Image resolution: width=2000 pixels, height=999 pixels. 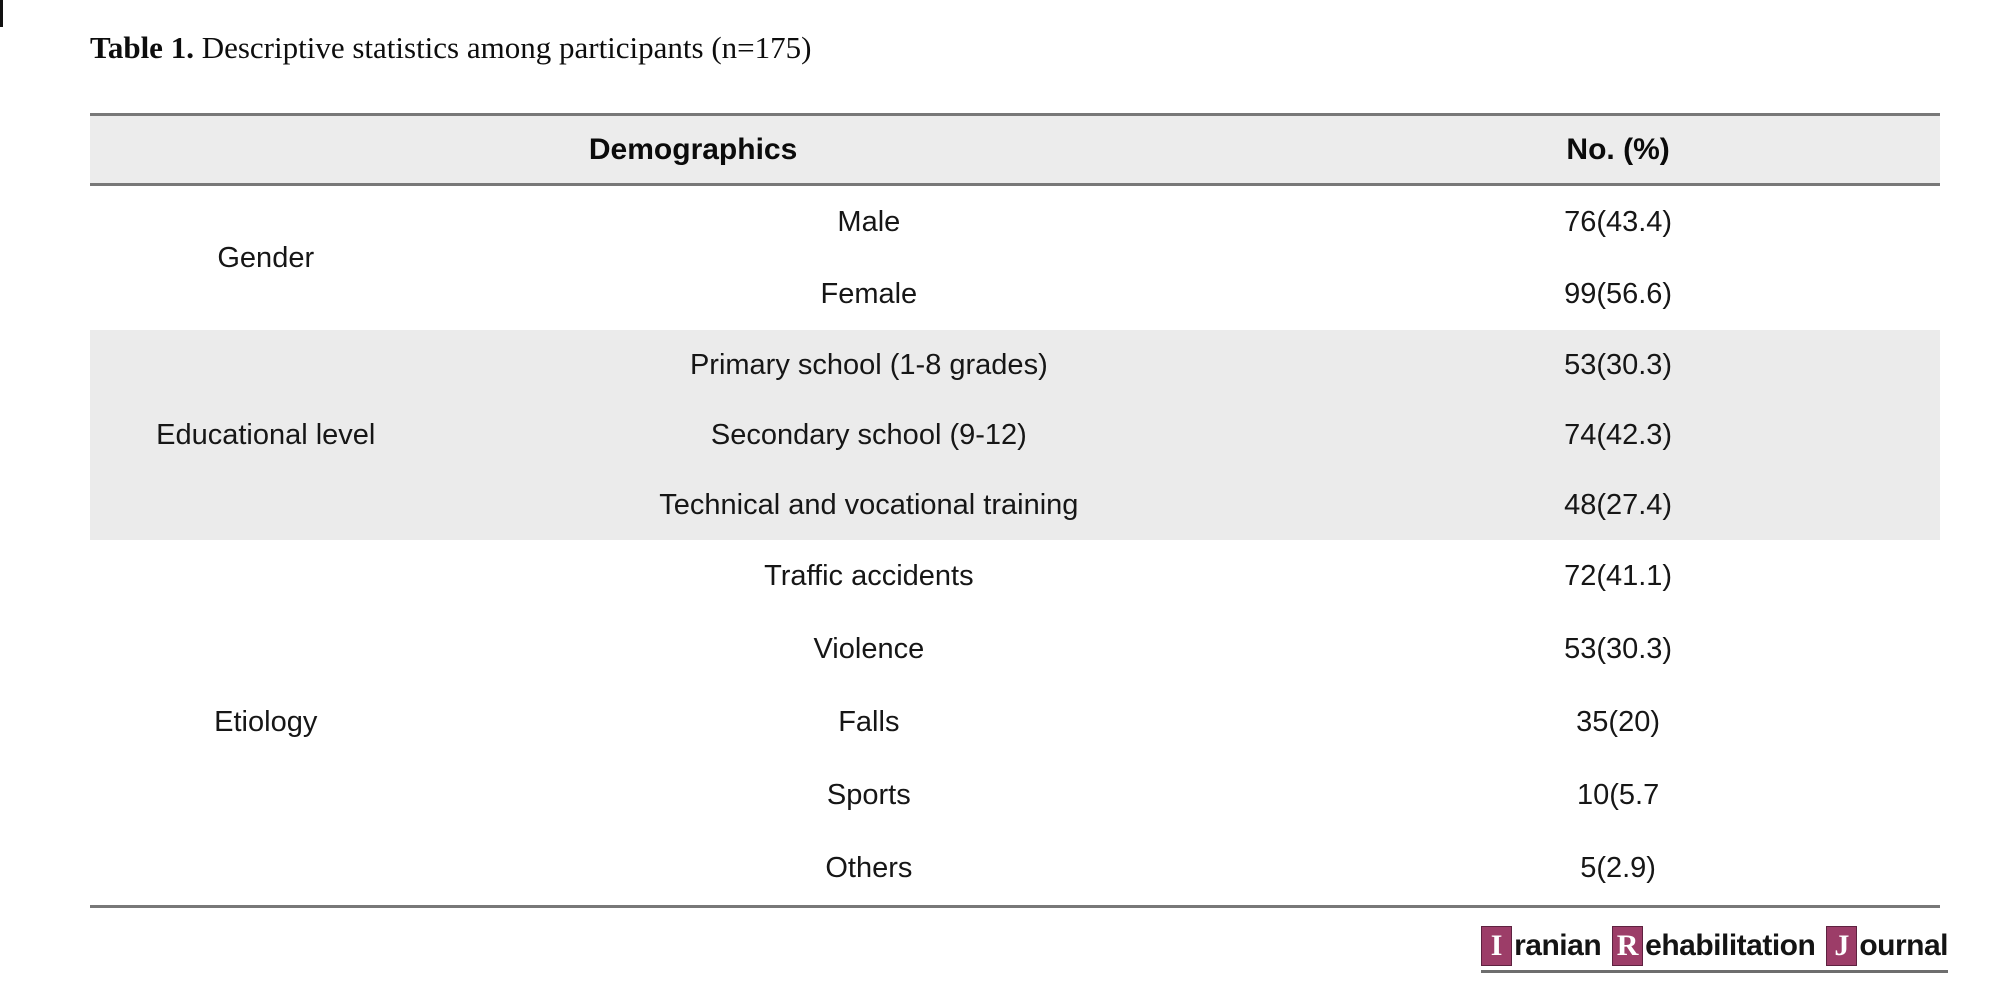 What do you see at coordinates (266, 434) in the screenshot?
I see `category-cell: Educational level` at bounding box center [266, 434].